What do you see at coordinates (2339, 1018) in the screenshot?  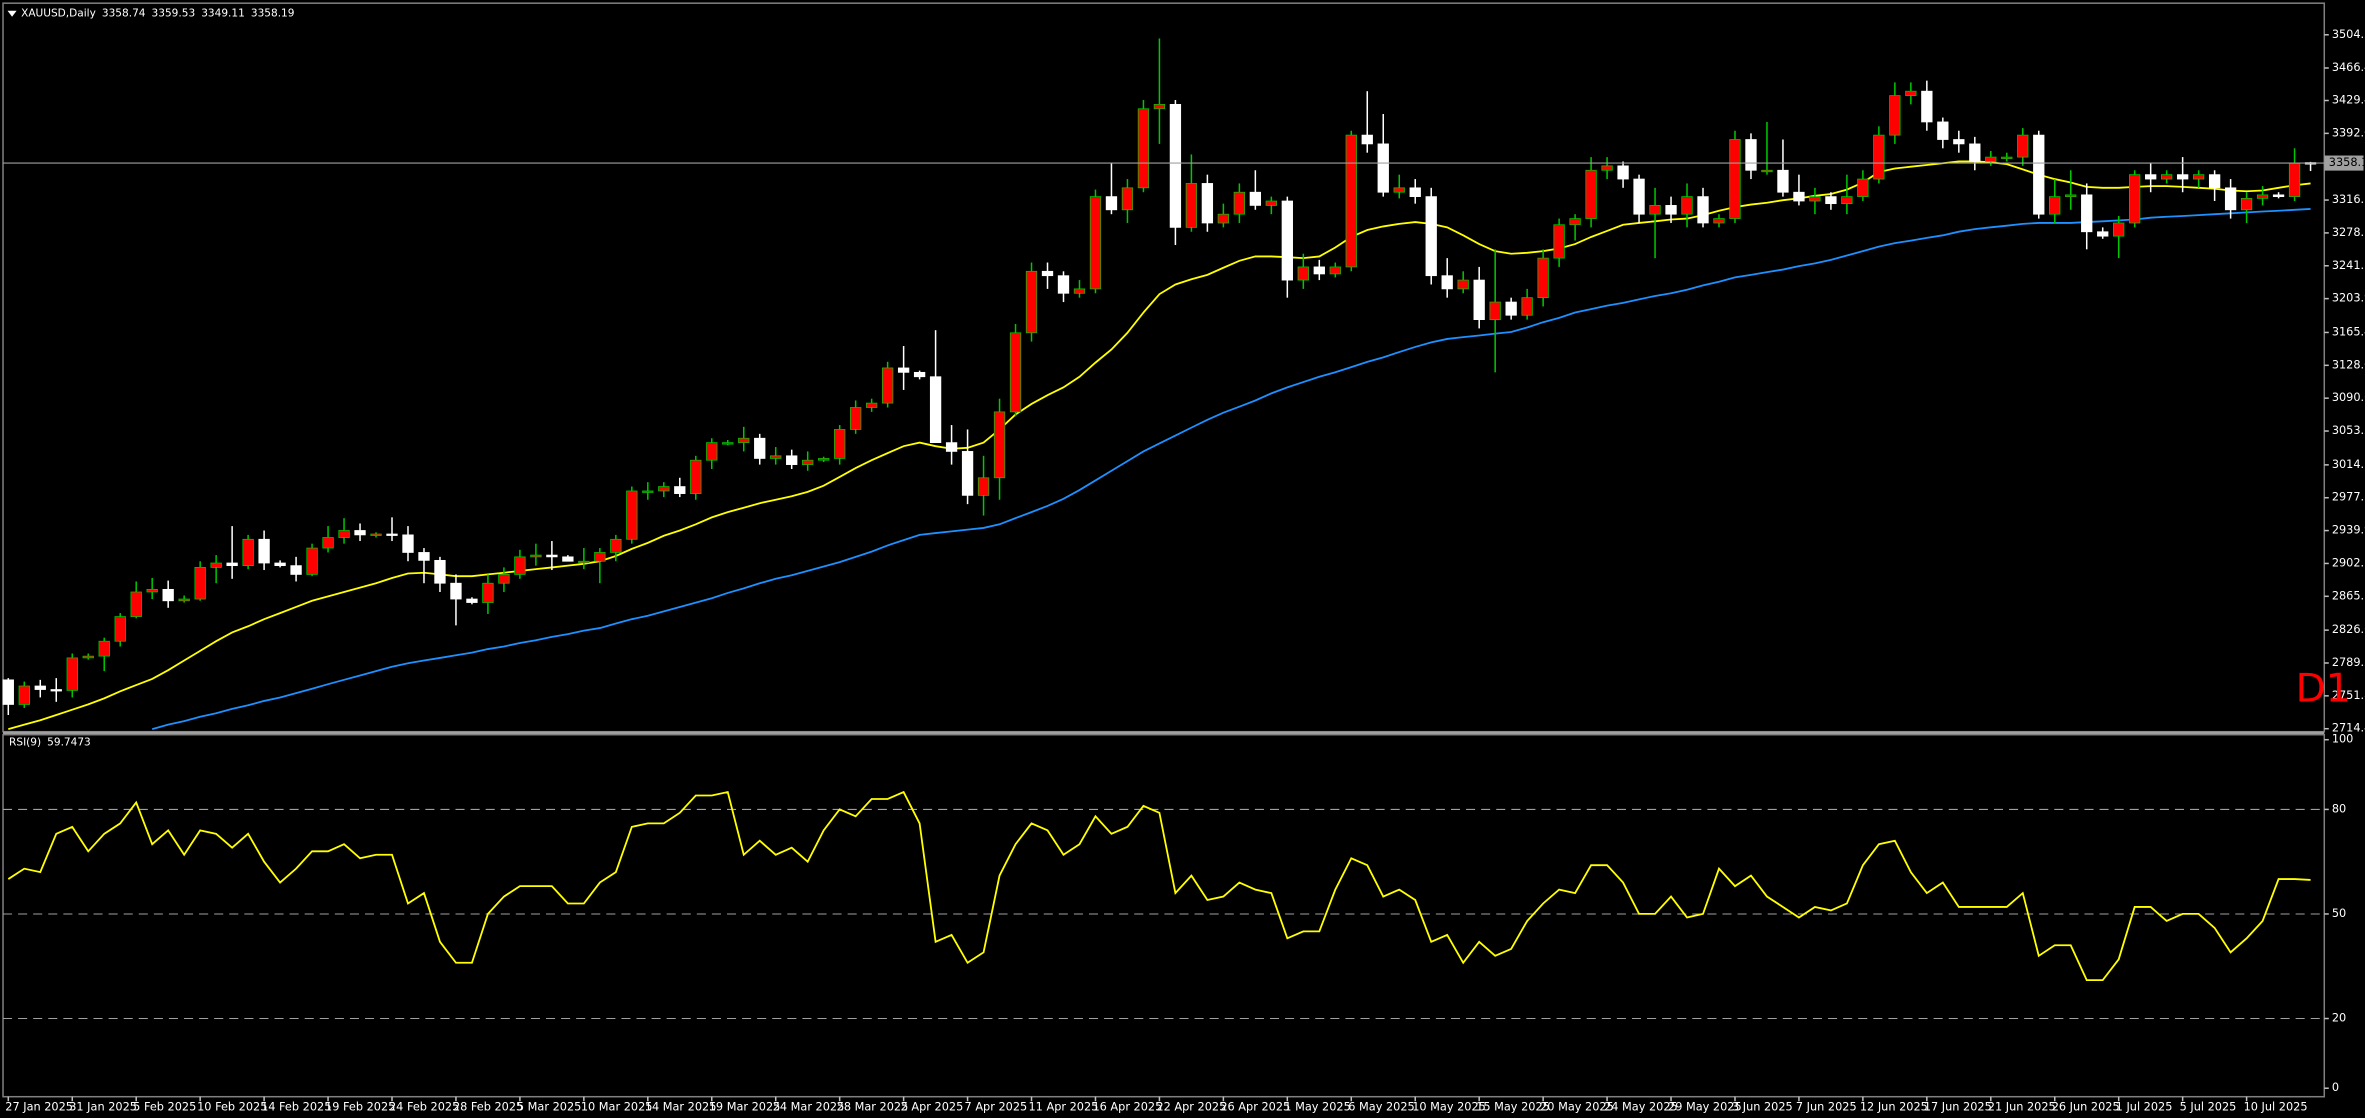 I see `y-tick-label: 20` at bounding box center [2339, 1018].